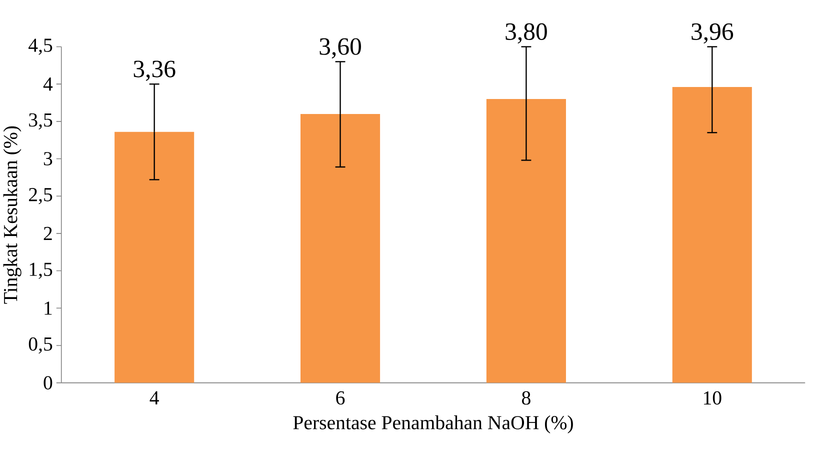 The image size is (824, 467). What do you see at coordinates (40, 196) in the screenshot?
I see `y-tick-label: 2,5` at bounding box center [40, 196].